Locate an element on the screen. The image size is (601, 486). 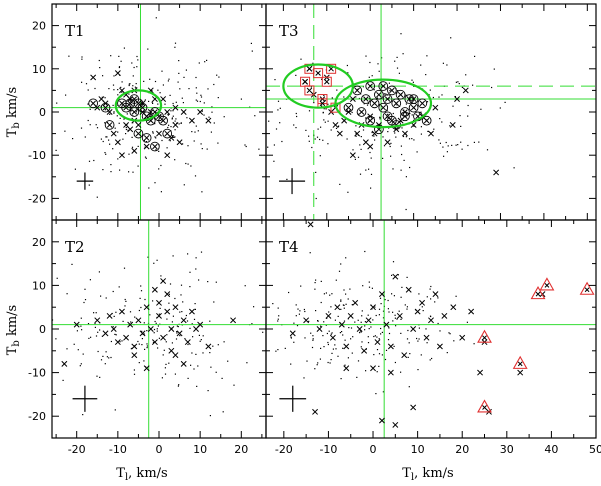
x-tick-label: -20 is located at coordinates (77, 449).